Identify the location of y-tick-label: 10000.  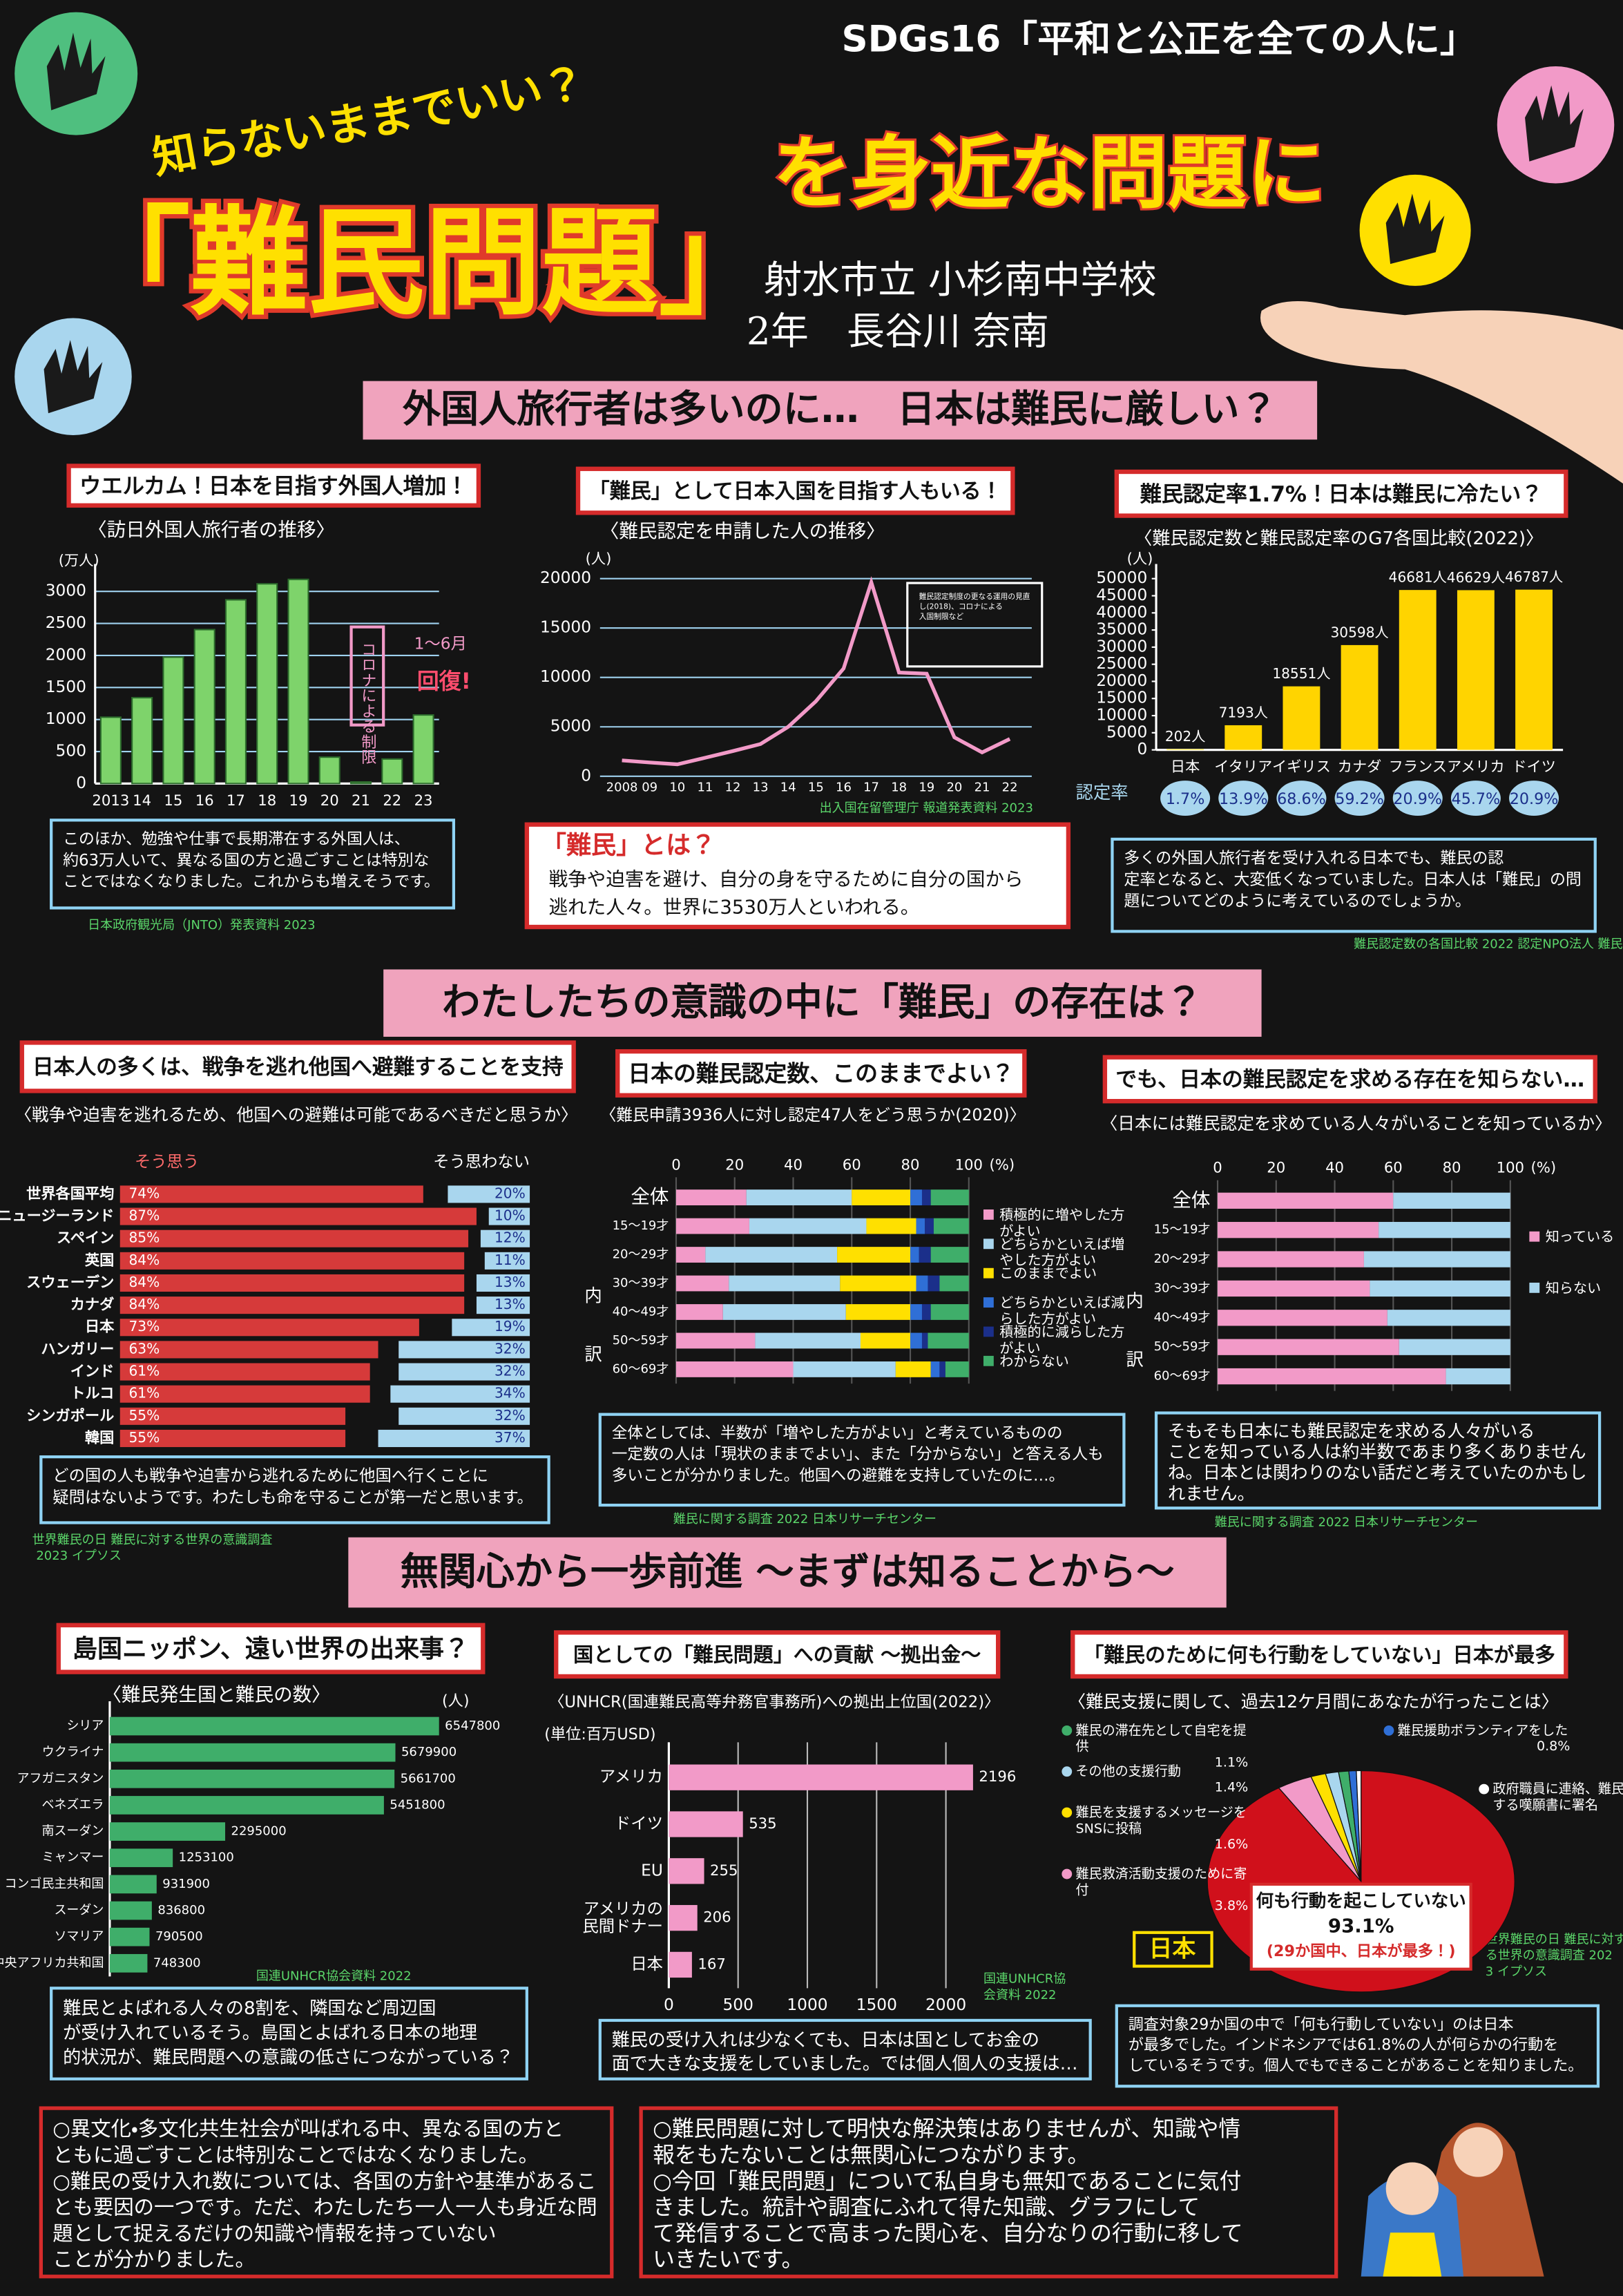
(1121, 715).